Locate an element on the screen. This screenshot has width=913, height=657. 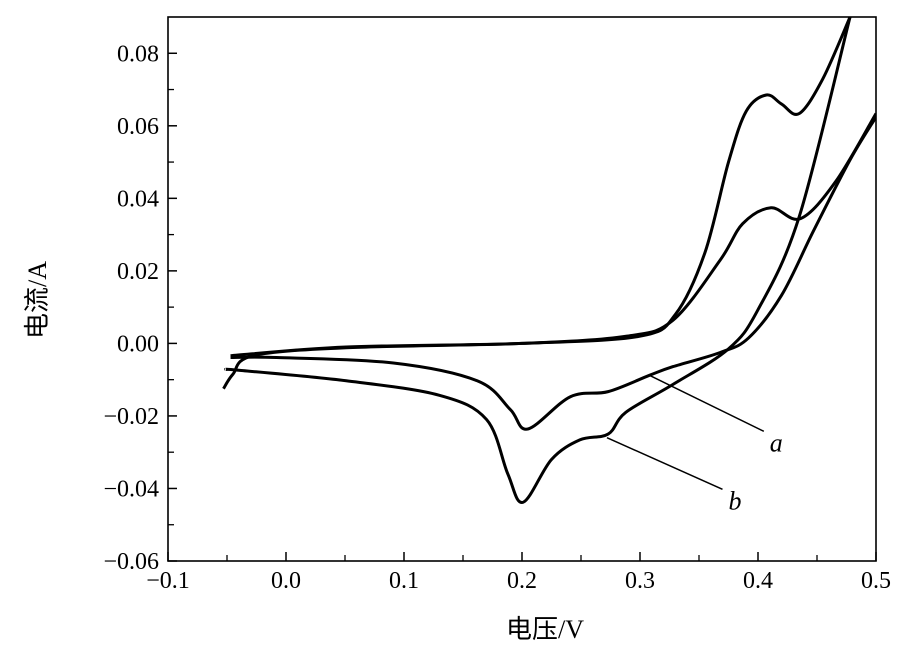
y-tick-label: −0.02 is located at coordinates (131, 417).